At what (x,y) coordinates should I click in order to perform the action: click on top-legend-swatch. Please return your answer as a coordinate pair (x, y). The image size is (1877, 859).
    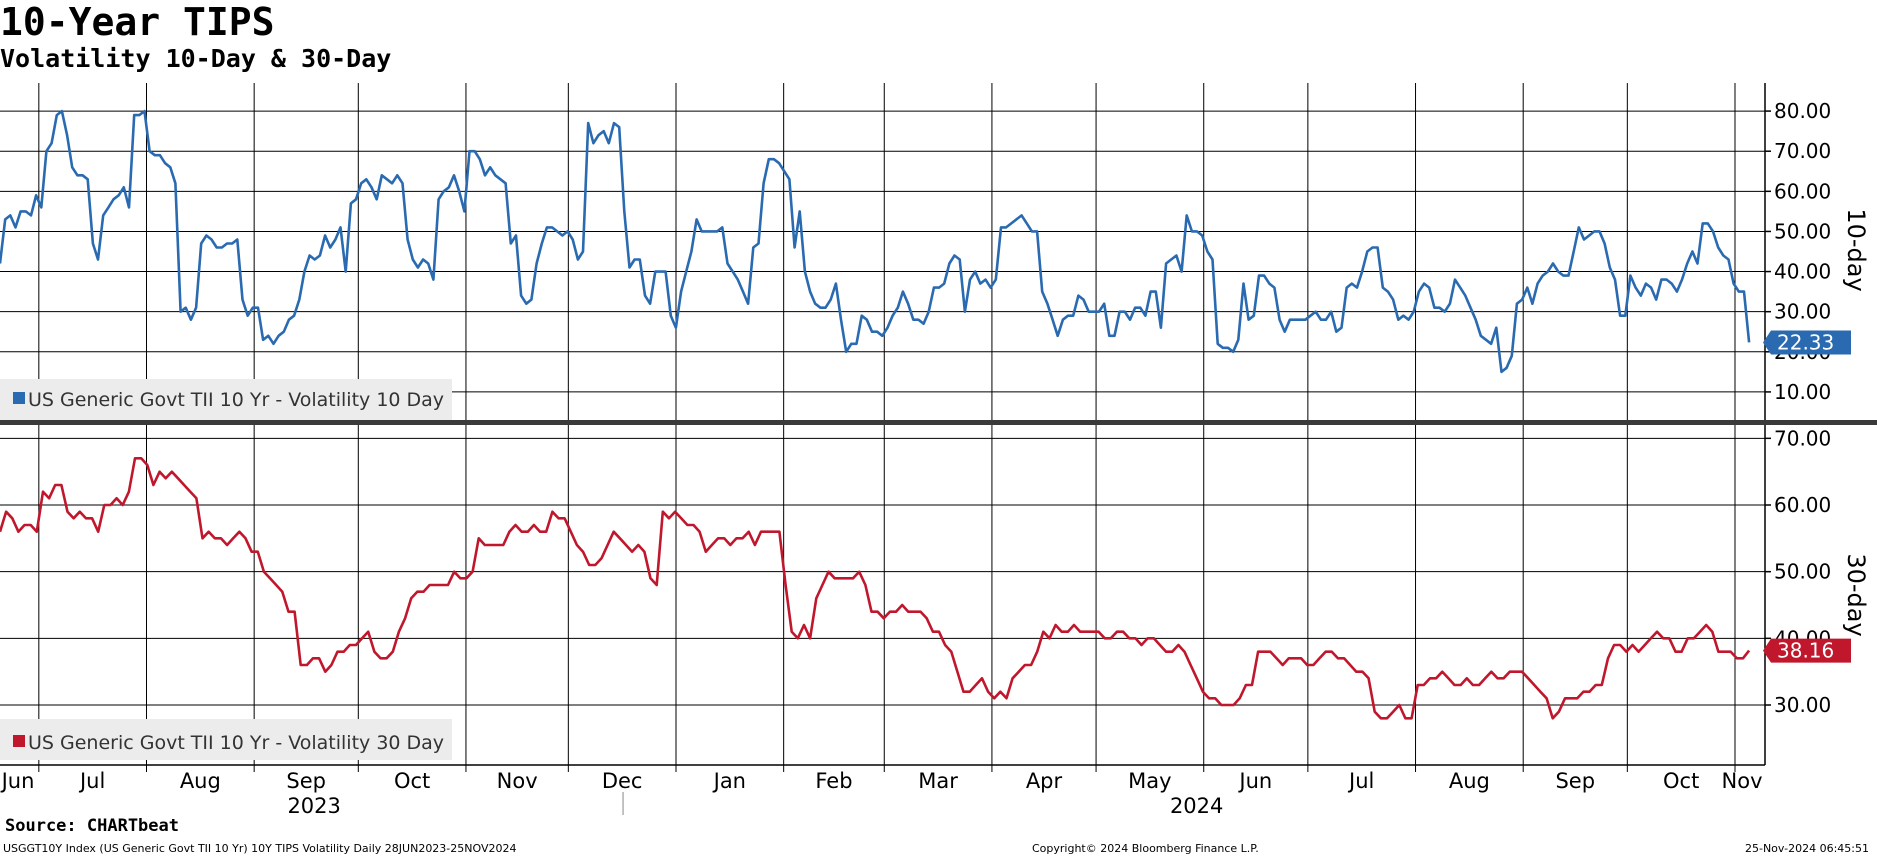
    Looking at the image, I should click on (19, 398).